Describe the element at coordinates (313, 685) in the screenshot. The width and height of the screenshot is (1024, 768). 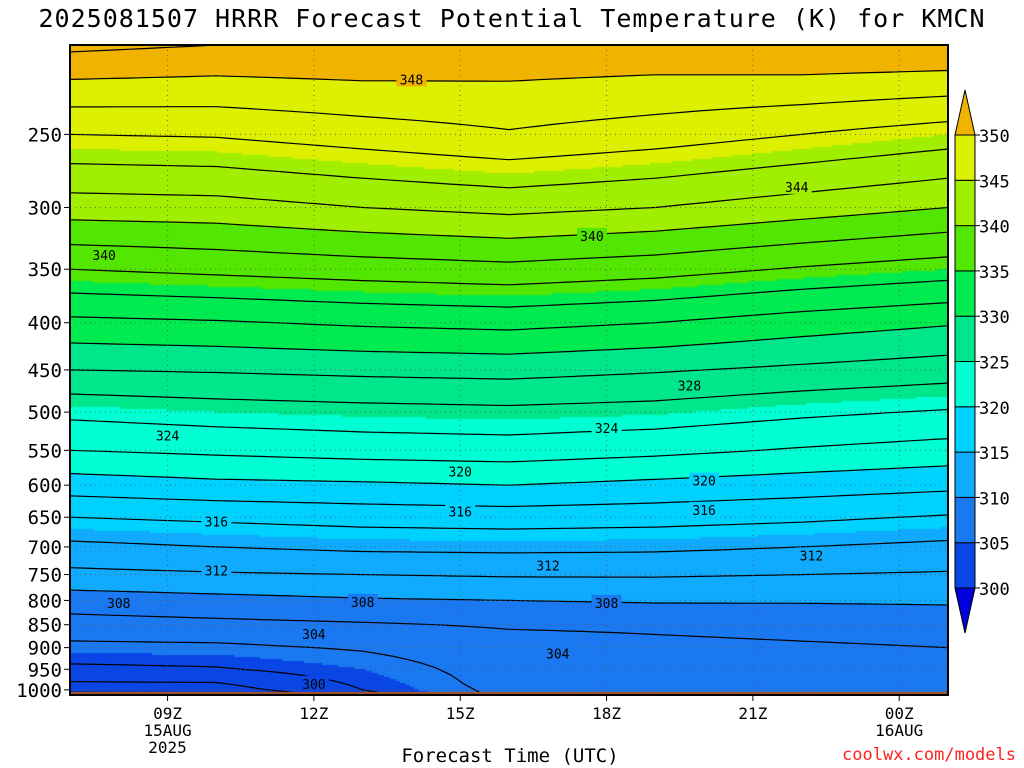
I see `contour-label: 300` at that location.